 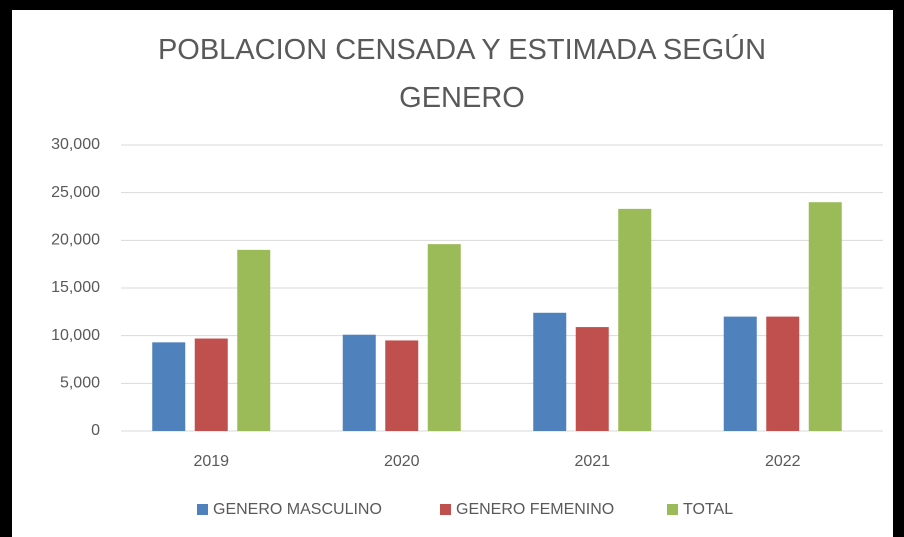 What do you see at coordinates (75, 192) in the screenshot?
I see `y-tick-label: 25,000` at bounding box center [75, 192].